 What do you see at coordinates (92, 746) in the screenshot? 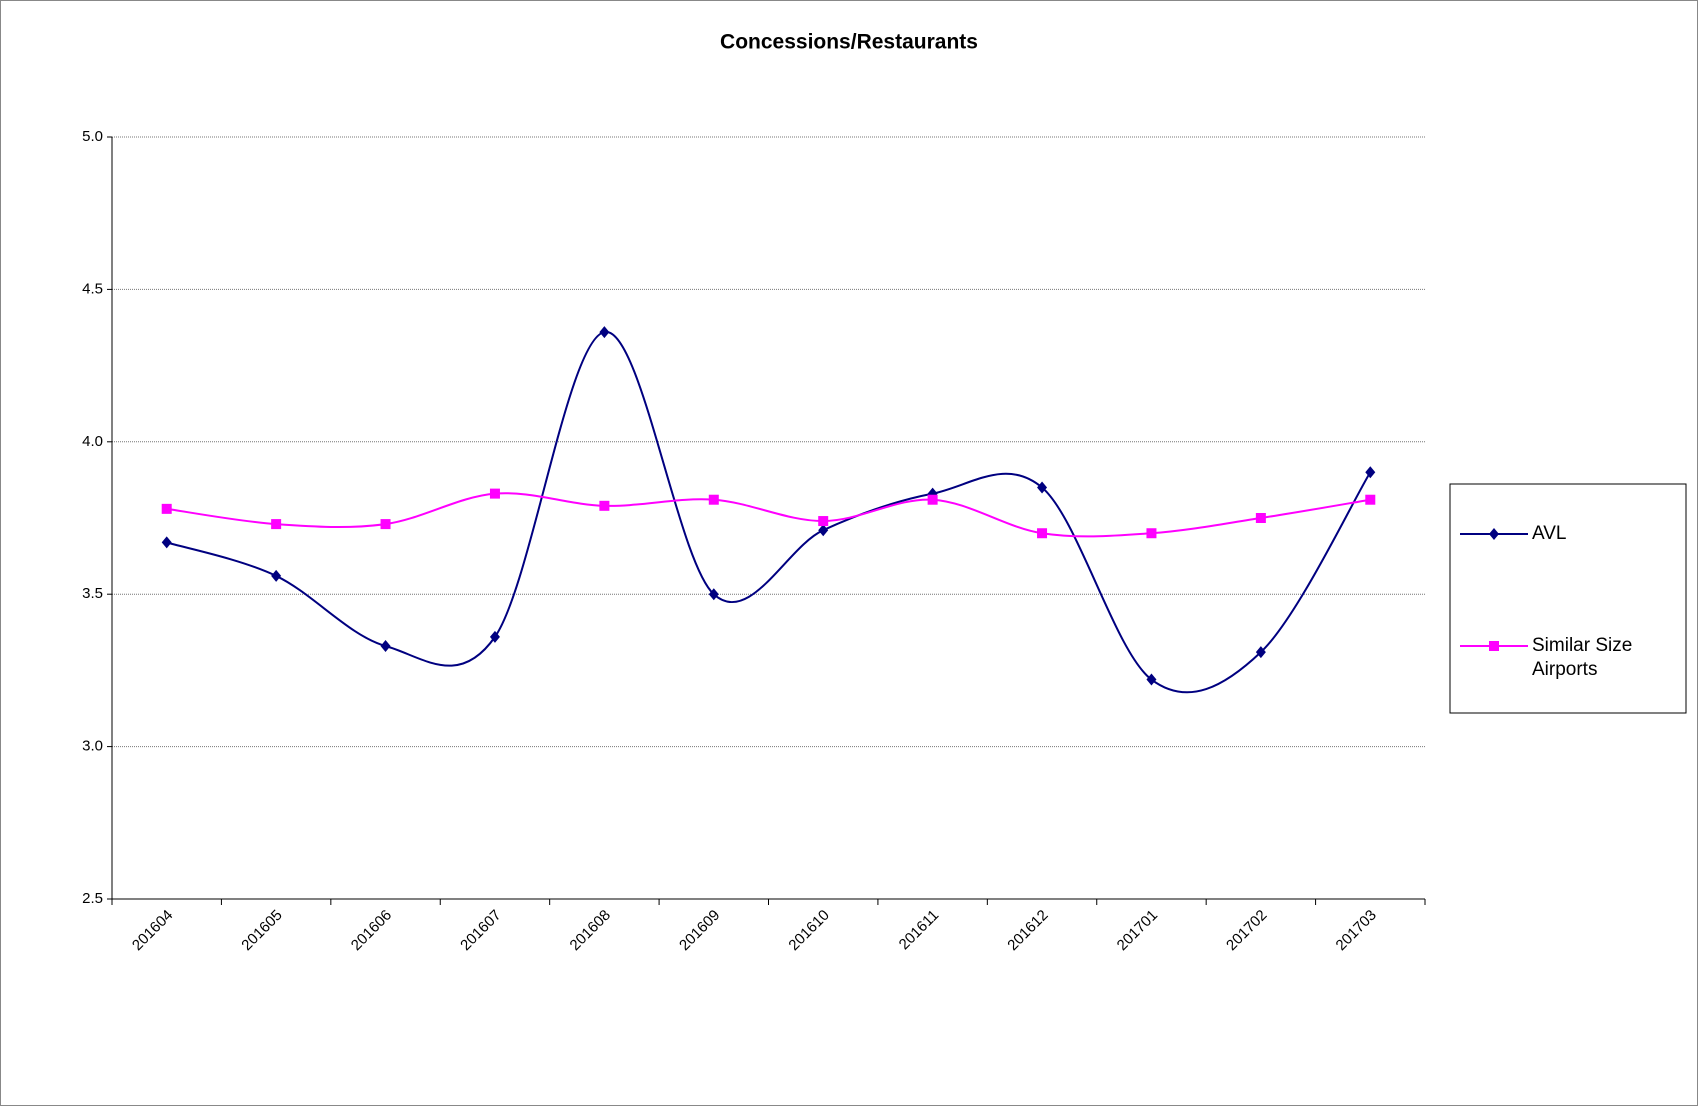
I see `y-tick-label: 3.0` at bounding box center [92, 746].